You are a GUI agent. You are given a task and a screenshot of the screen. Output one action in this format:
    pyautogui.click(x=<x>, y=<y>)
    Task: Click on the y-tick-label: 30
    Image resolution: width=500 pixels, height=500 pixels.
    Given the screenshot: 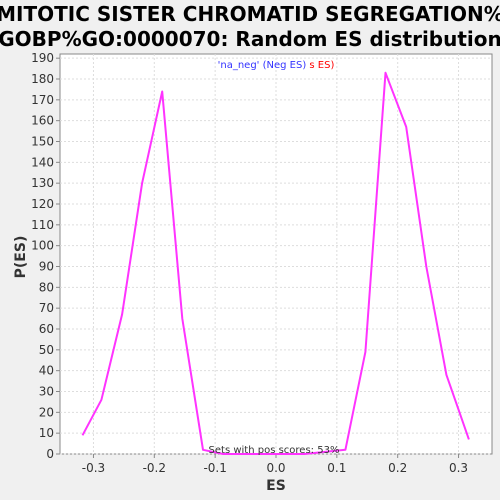 What is the action you would take?
    pyautogui.click(x=46, y=392)
    